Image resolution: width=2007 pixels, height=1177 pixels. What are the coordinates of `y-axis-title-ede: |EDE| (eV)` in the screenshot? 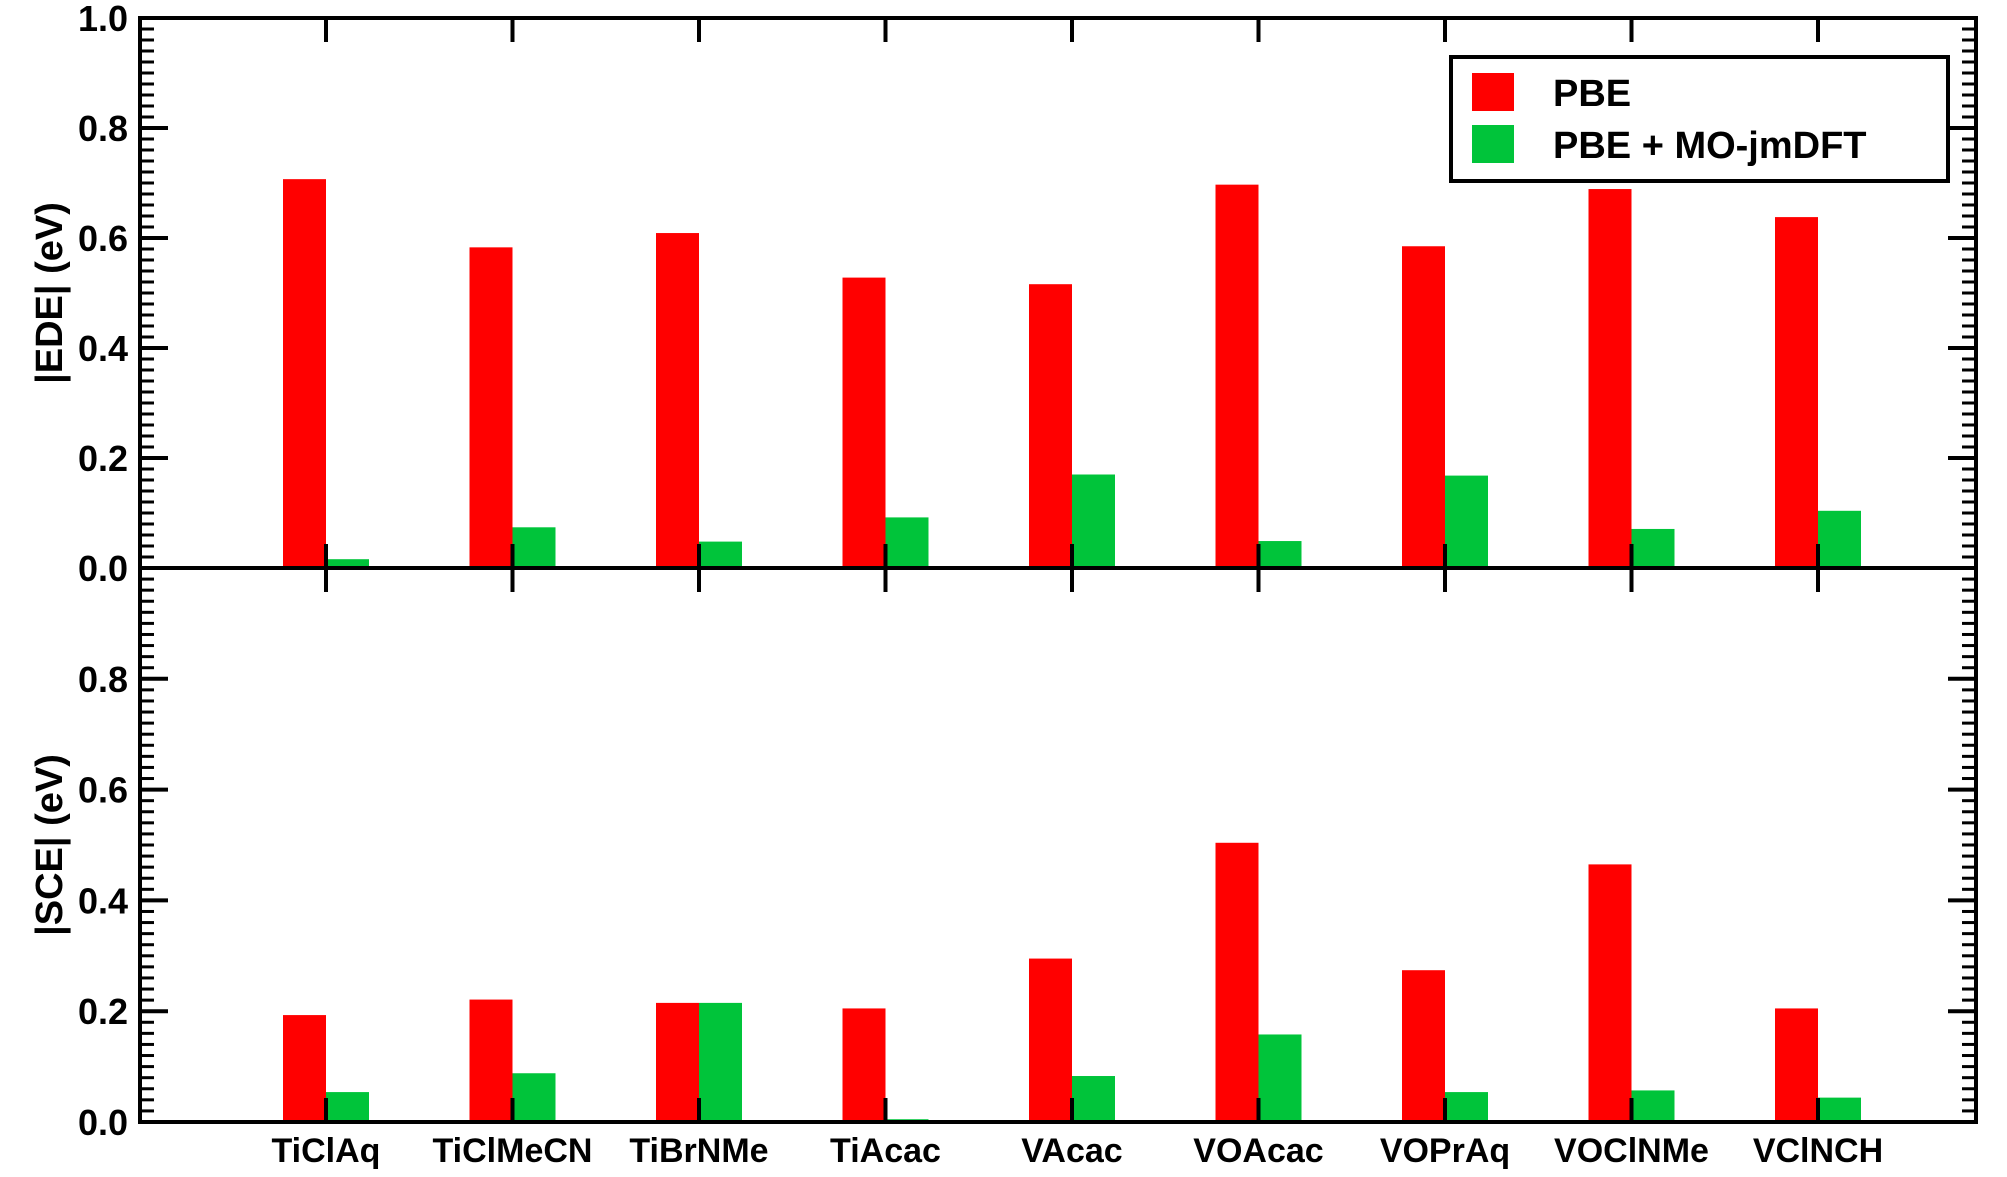 It's located at (50, 293).